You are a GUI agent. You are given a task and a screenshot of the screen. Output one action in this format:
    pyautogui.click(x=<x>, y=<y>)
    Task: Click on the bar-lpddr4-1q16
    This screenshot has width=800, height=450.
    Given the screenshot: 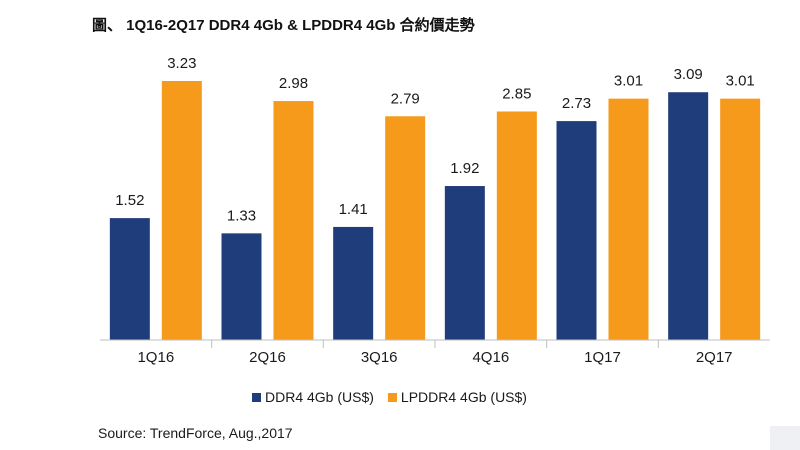 What is the action you would take?
    pyautogui.click(x=181, y=210)
    